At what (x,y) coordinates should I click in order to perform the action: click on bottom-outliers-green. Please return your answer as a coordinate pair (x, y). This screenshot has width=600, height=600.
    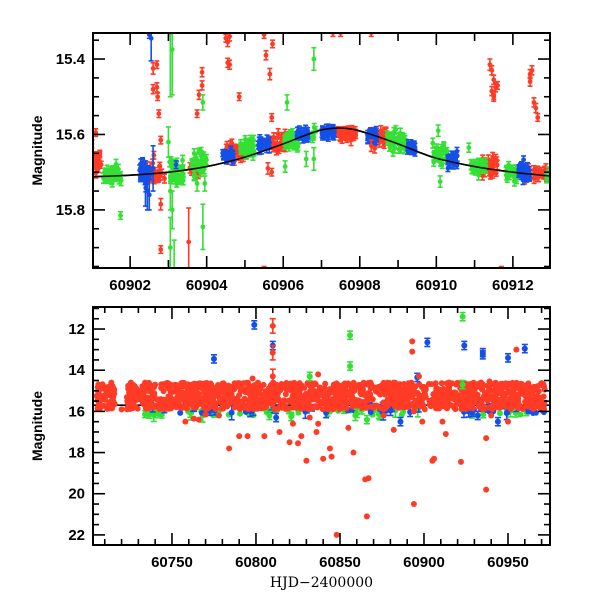
    Looking at the image, I should click on (366, 368).